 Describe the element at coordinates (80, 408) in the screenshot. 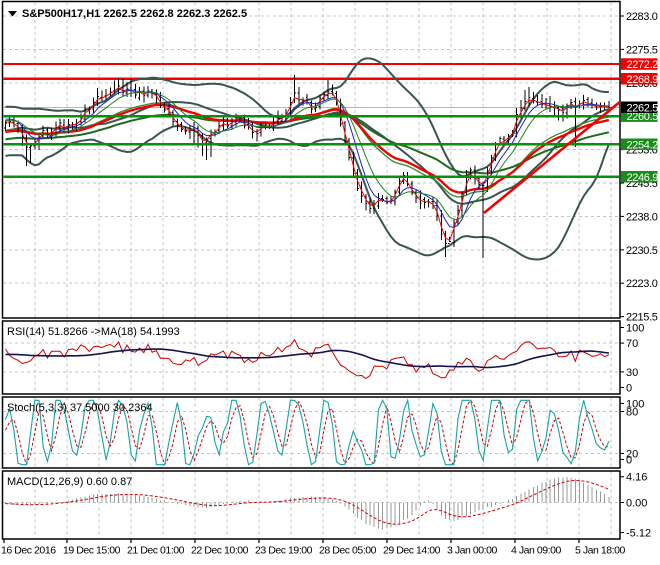

I see `svg-text: Stoch(5,3,3) 37.5000 30.2364` at that location.